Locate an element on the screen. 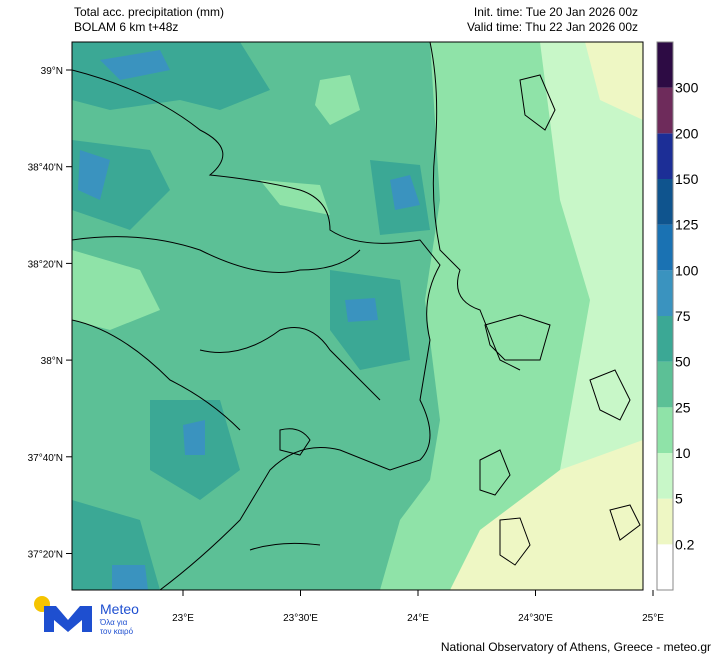 This screenshot has height=669, width=721. lon-tick-label: 23°E is located at coordinates (183, 618).